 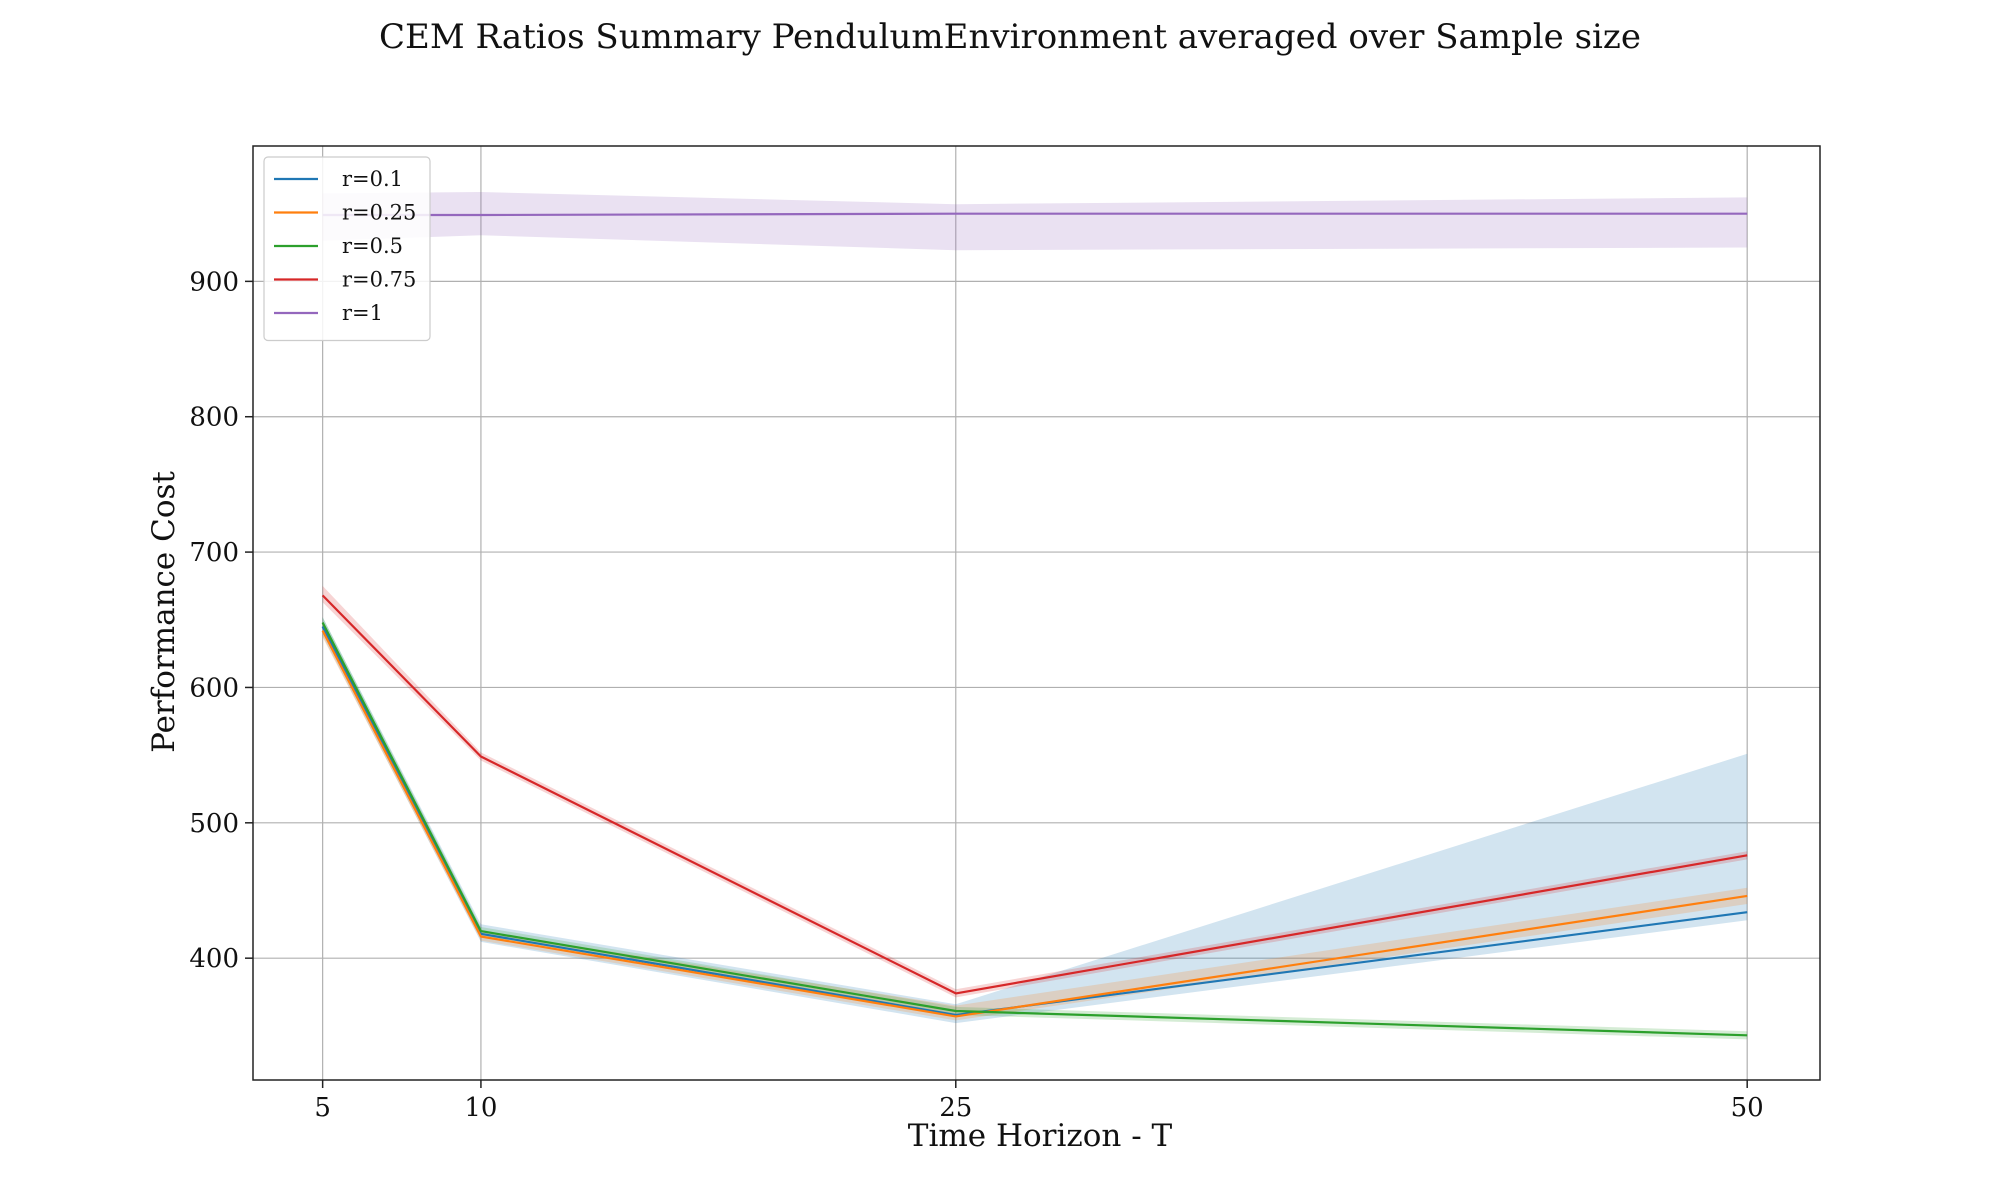 What do you see at coordinates (1040, 1136) in the screenshot?
I see `x-axis-label: Time Horizon - T` at bounding box center [1040, 1136].